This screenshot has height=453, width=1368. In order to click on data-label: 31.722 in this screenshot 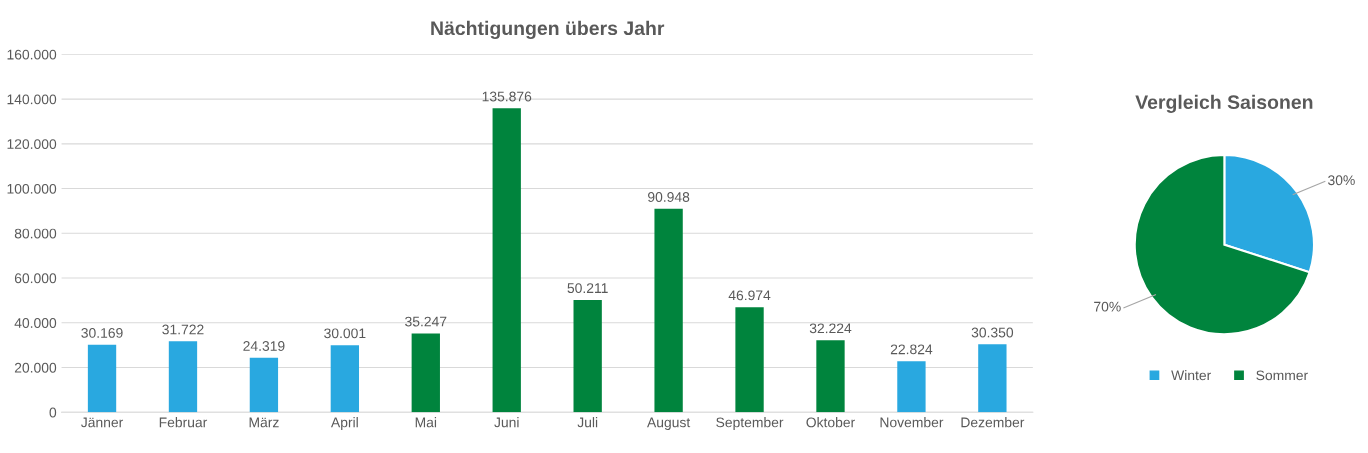, I will do `click(183, 329)`.